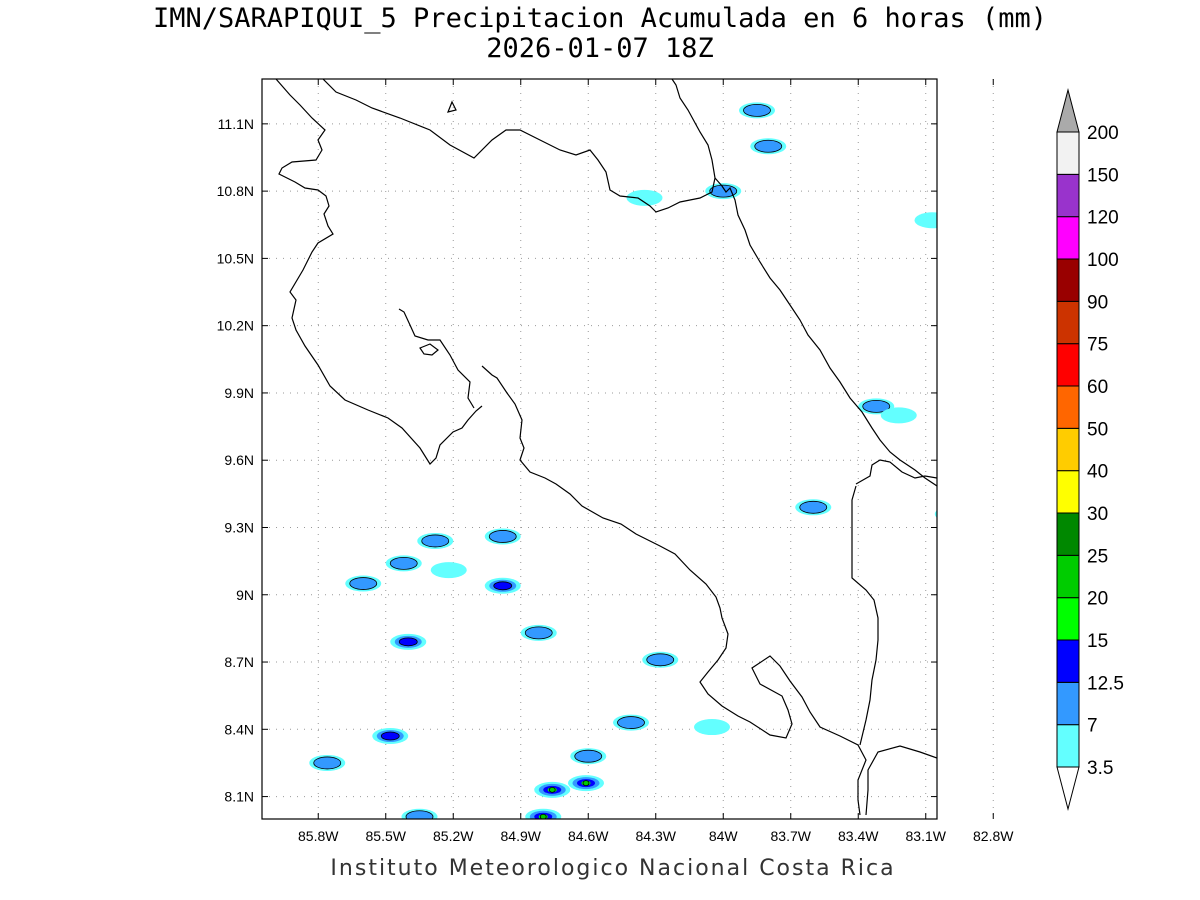 The image size is (1200, 900). I want to click on lat-tick-label: 8.7N, so click(239, 662).